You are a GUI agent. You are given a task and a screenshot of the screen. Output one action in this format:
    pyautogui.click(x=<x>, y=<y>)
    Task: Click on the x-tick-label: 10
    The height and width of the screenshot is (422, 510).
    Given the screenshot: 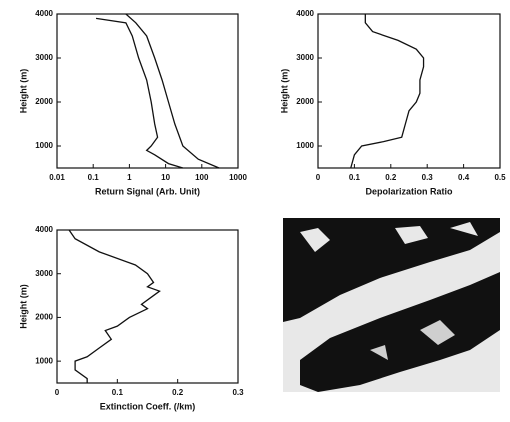 What is the action you would take?
    pyautogui.click(x=165, y=177)
    